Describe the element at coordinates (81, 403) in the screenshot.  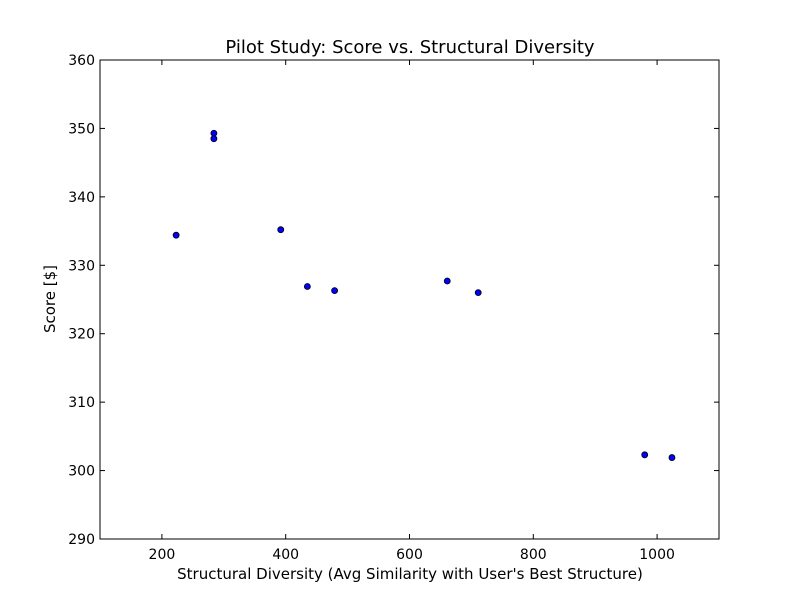
I see `y-tick-label: 310` at that location.